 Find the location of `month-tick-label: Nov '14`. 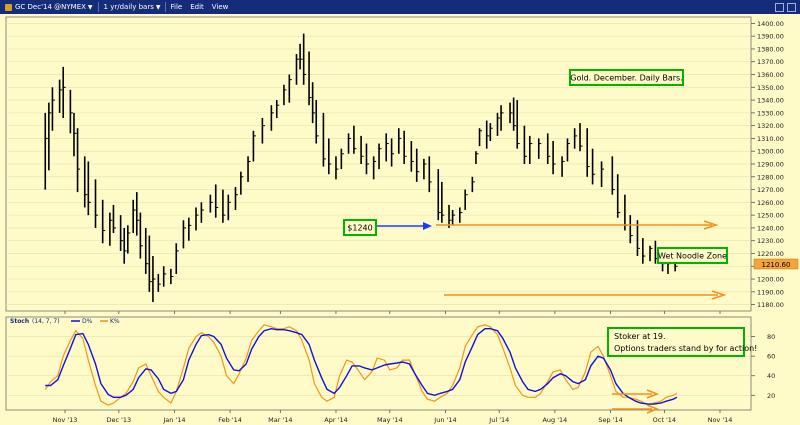

month-tick-label: Nov '14 is located at coordinates (720, 420).